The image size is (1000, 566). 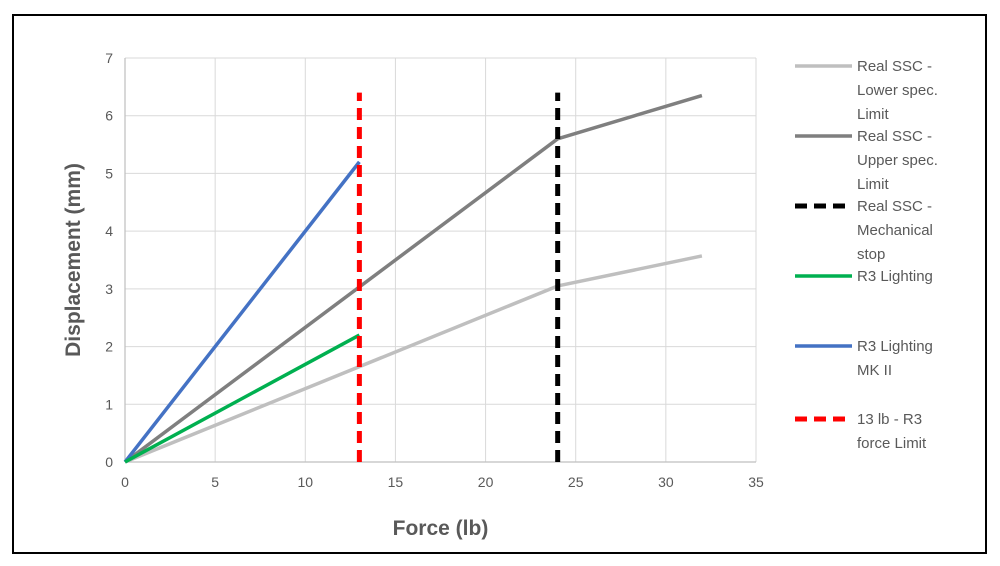 What do you see at coordinates (441, 528) in the screenshot?
I see `x-axis-title: Force (lb)` at bounding box center [441, 528].